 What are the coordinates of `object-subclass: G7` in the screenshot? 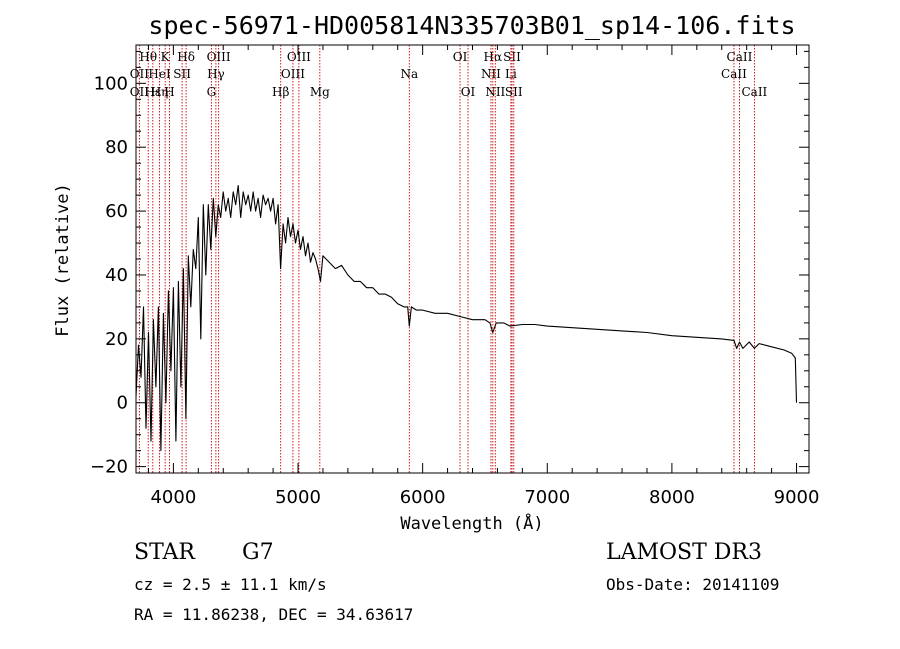 It's located at (258, 552).